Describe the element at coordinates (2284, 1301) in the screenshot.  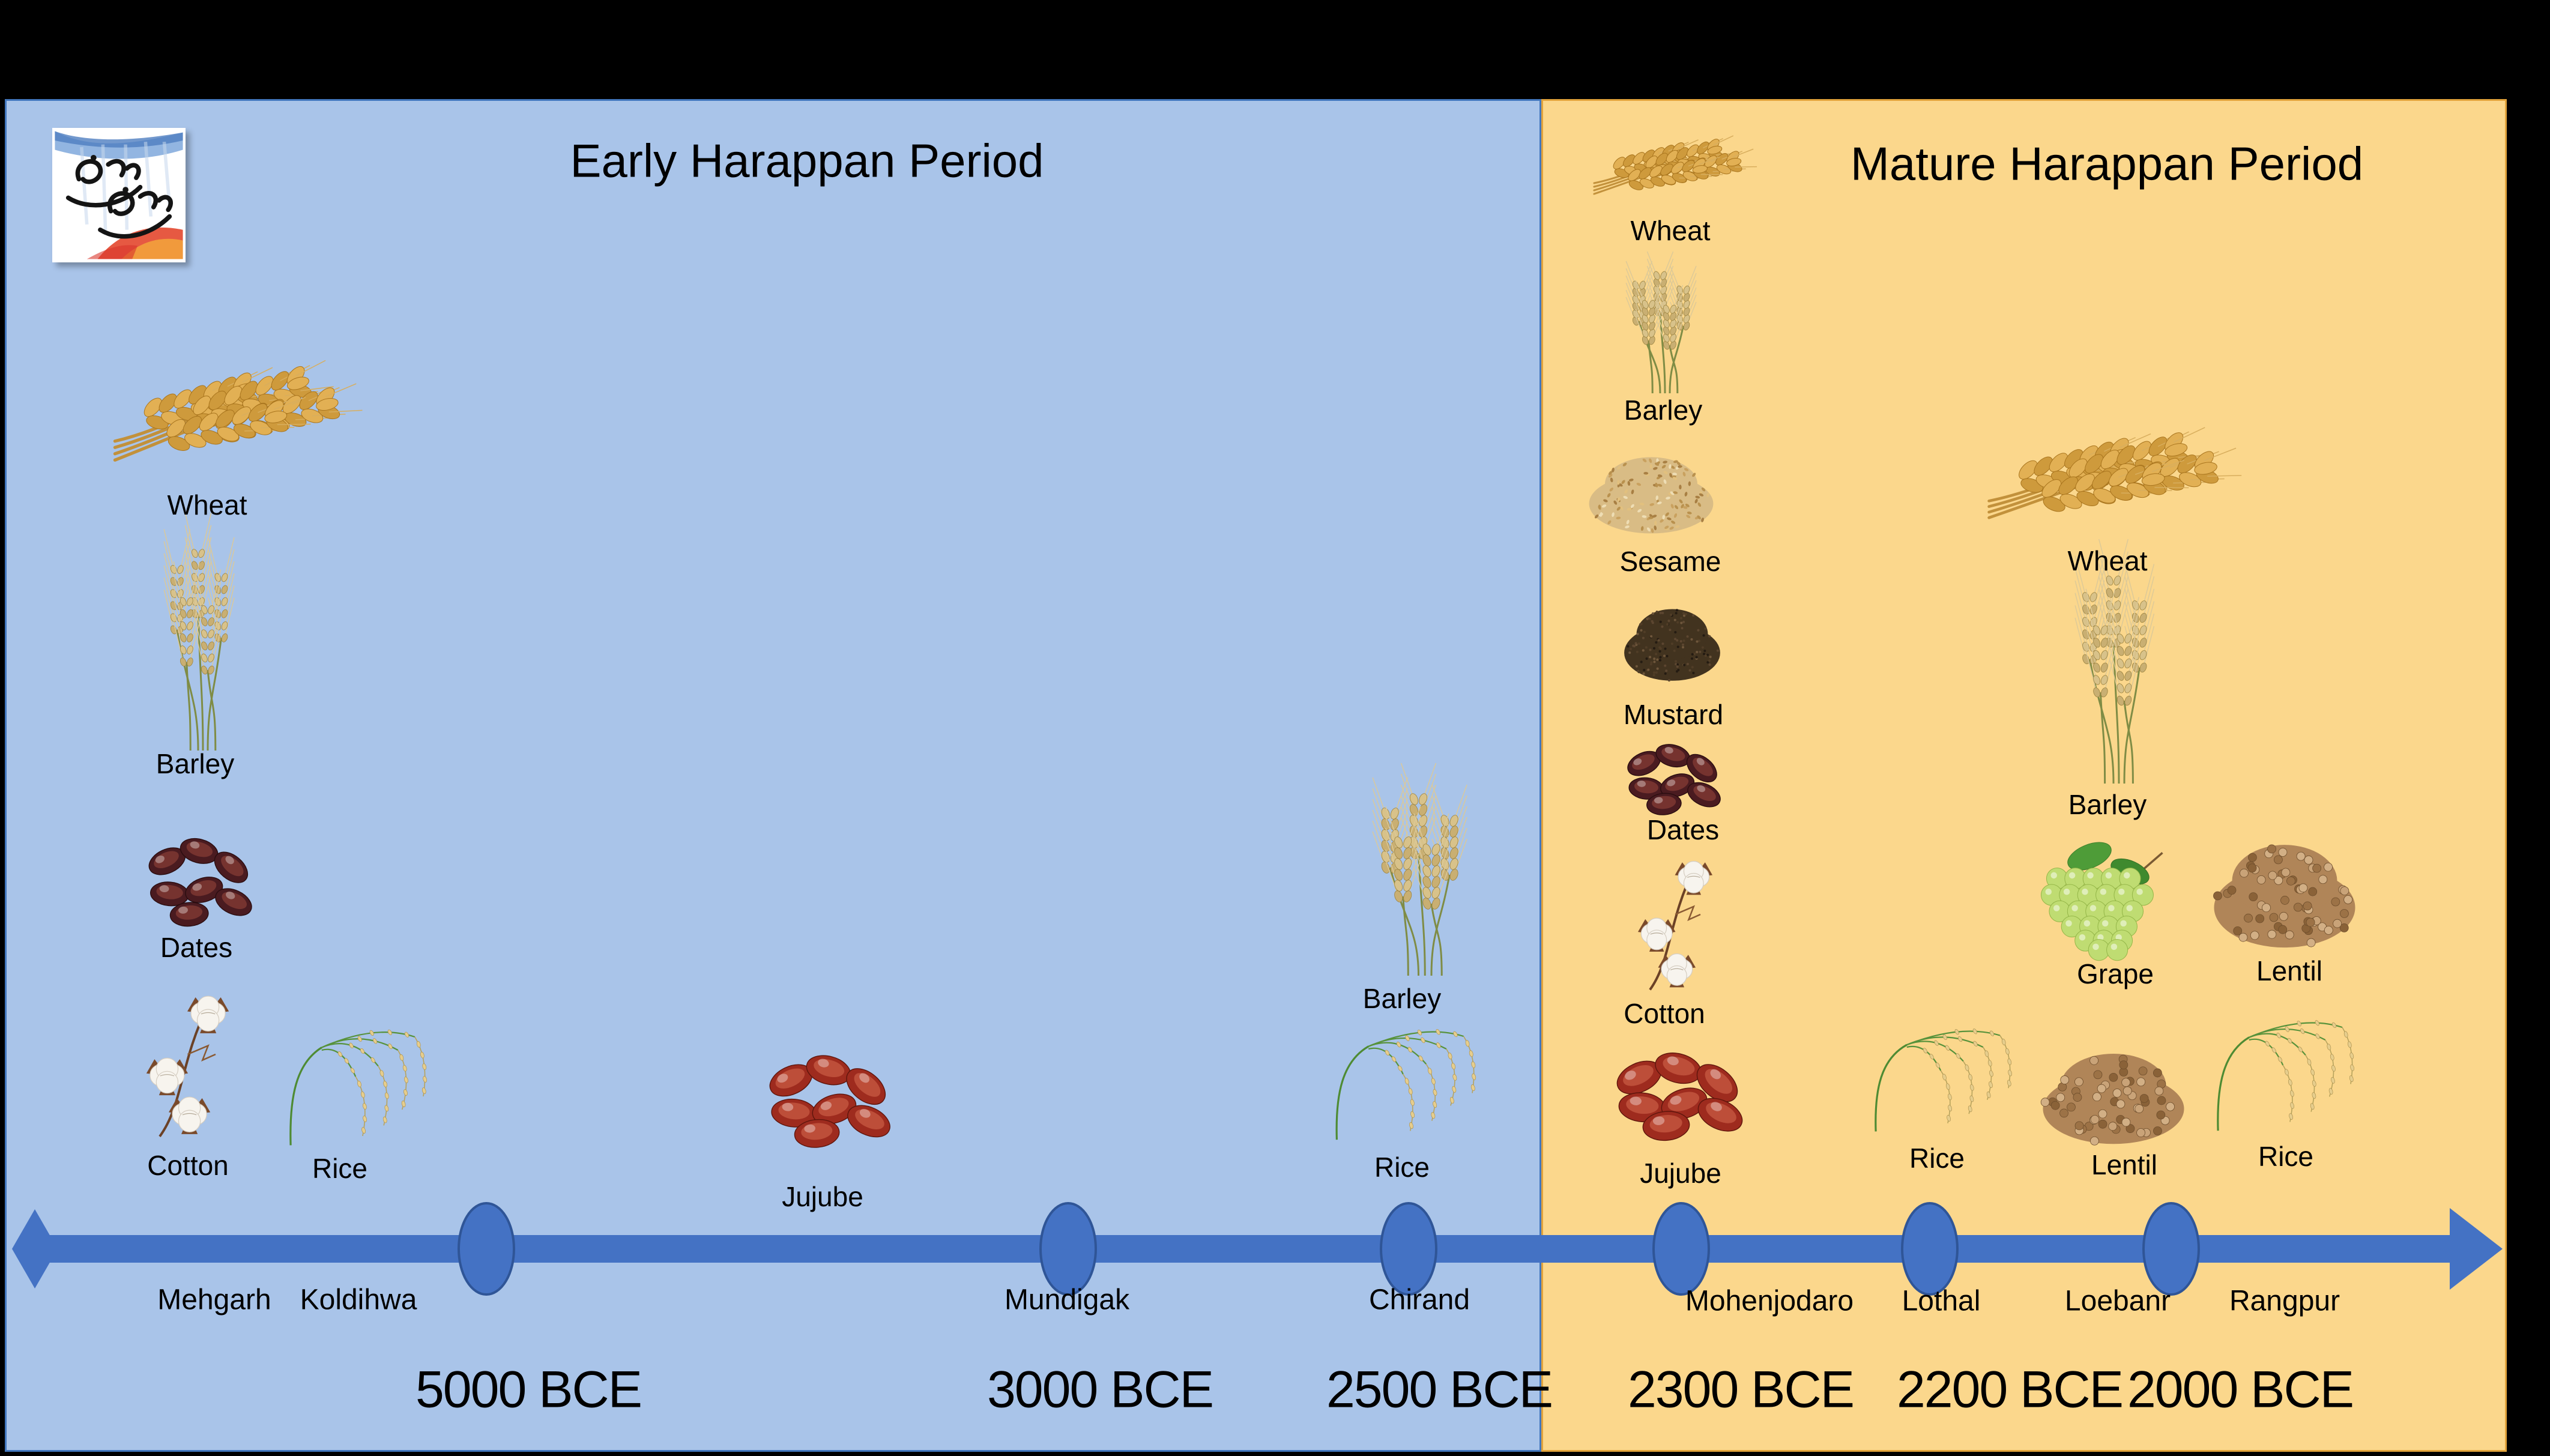
I see `site-label-rangpur: Rangpur` at that location.